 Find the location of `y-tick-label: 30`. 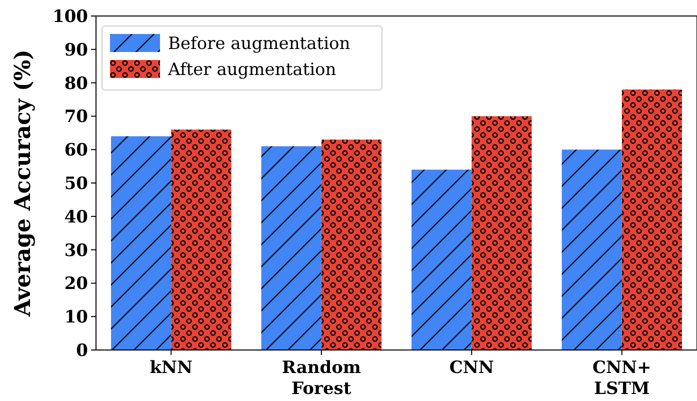

y-tick-label: 30 is located at coordinates (76, 250).